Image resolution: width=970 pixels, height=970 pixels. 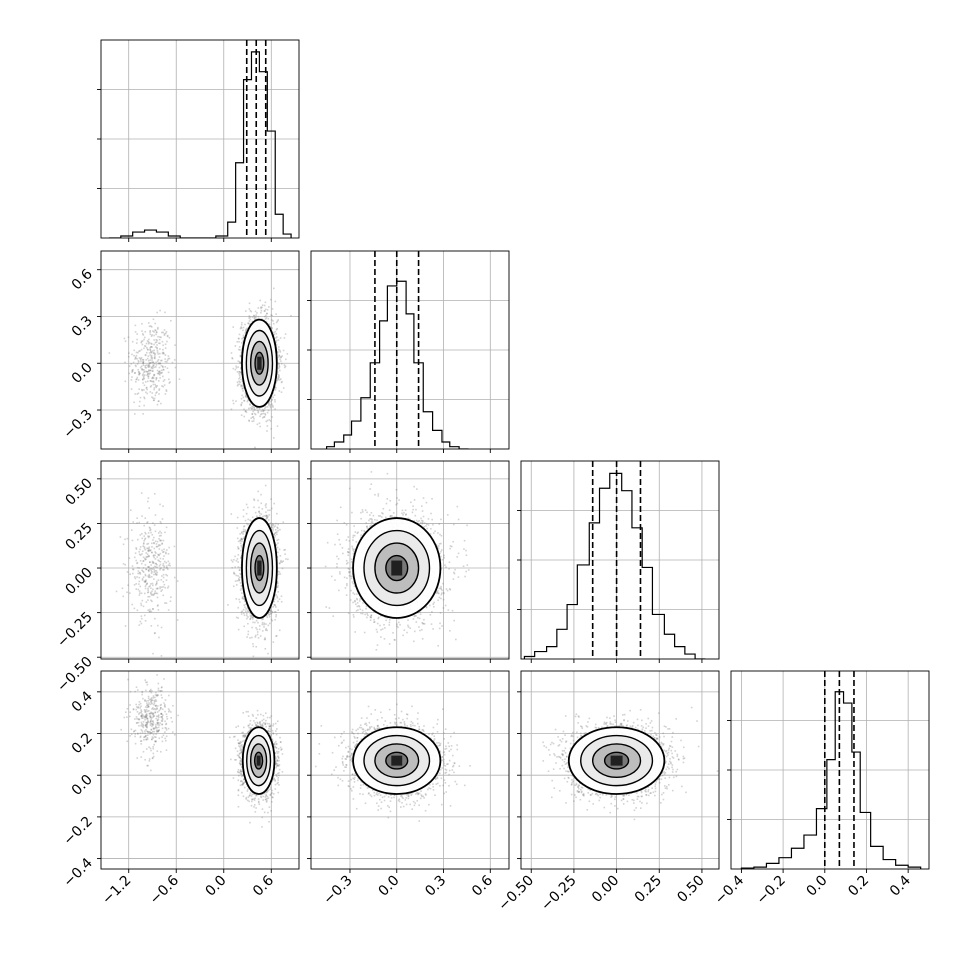 What do you see at coordinates (620, 560) in the screenshot?
I see `panel-frame` at bounding box center [620, 560].